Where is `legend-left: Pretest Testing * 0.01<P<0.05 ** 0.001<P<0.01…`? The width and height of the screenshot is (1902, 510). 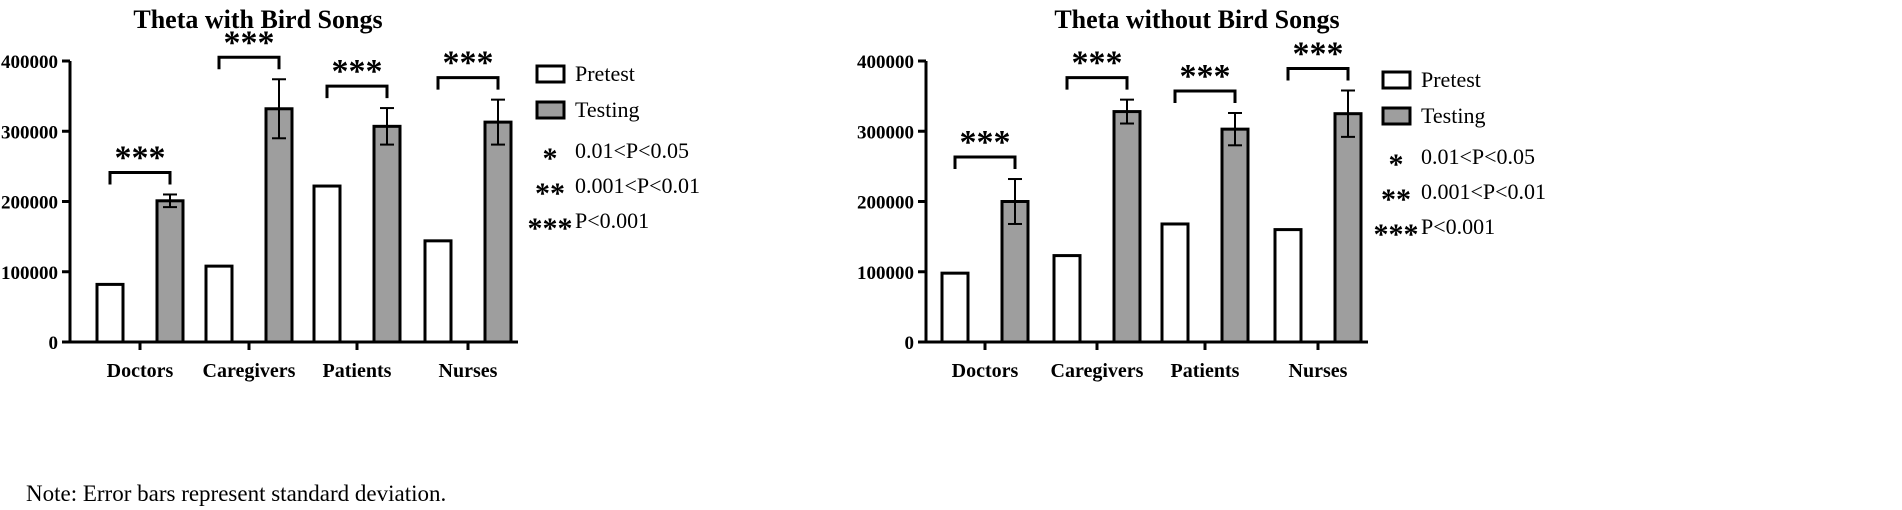
legend-left: Pretest Testing * 0.01<P<0.05 ** 0.001<P<0.01… is located at coordinates (614, 153).